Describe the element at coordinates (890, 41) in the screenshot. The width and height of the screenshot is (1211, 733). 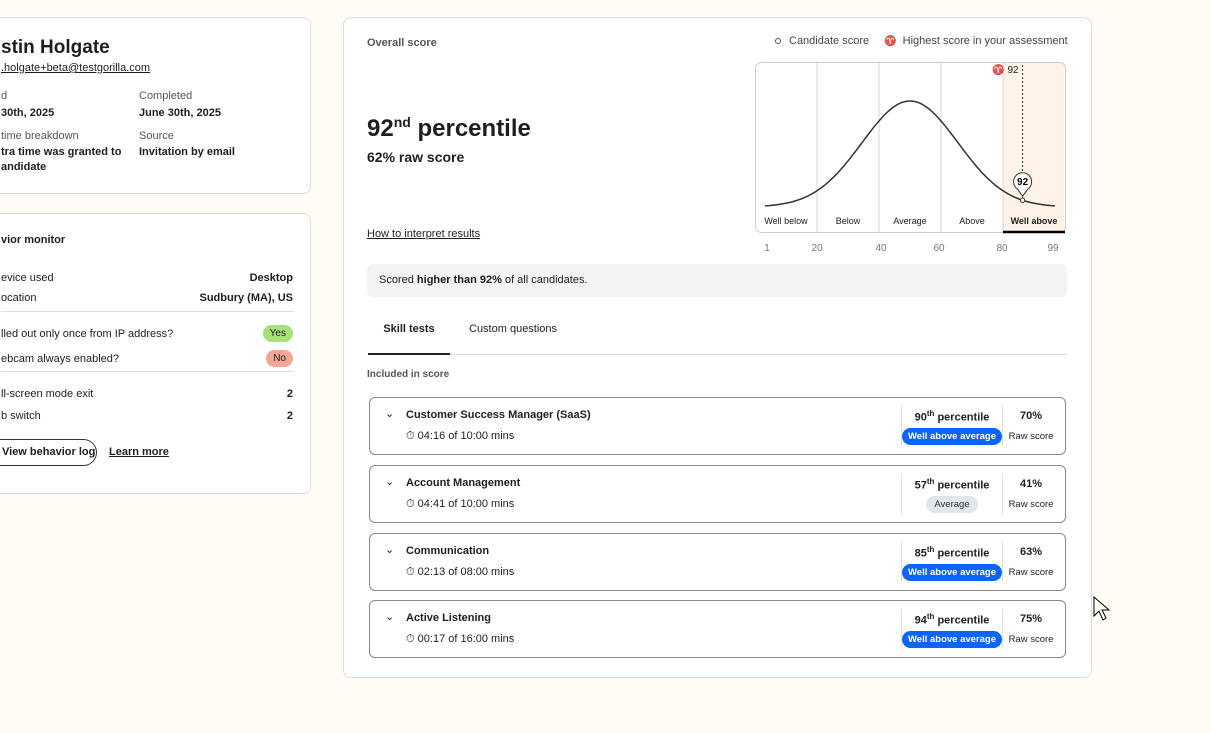
I see `trophy-icon: ♈` at that location.